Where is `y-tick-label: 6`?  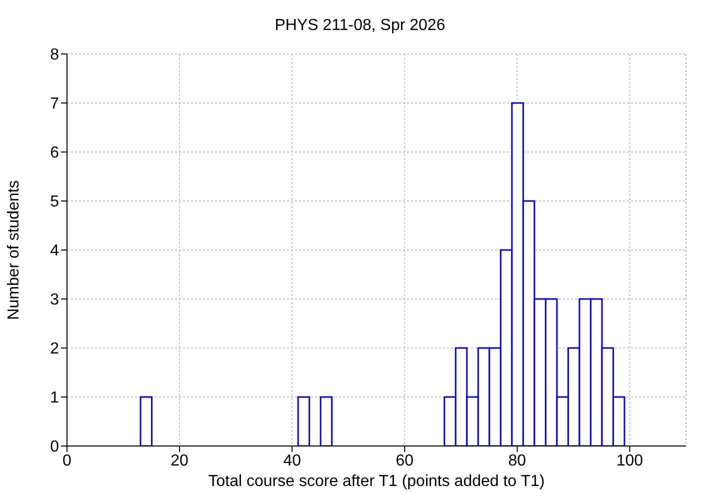
y-tick-label: 6 is located at coordinates (55, 153).